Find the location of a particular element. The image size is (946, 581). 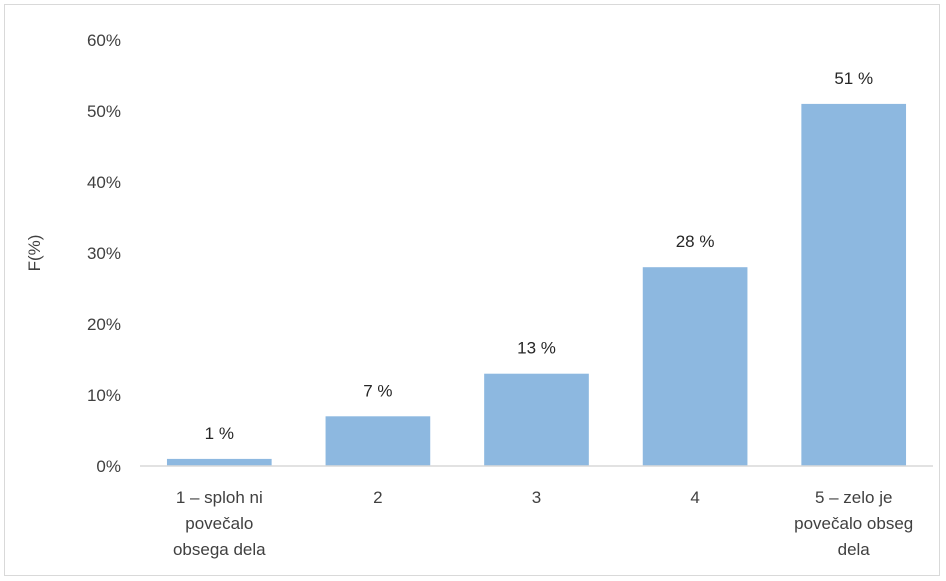

data-label: 51 % is located at coordinates (853, 78).